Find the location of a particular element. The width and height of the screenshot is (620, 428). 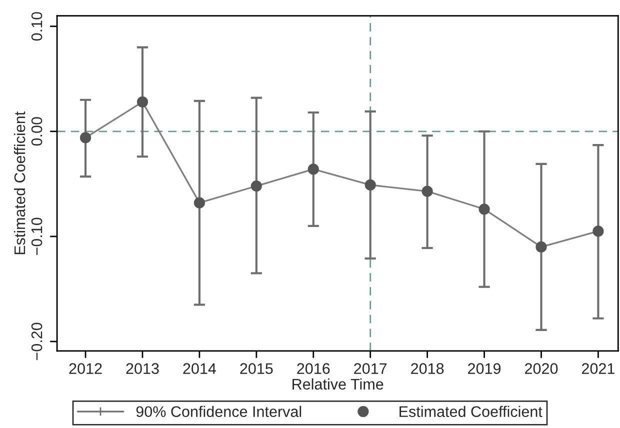

x-tick-label: 2018 is located at coordinates (427, 368).